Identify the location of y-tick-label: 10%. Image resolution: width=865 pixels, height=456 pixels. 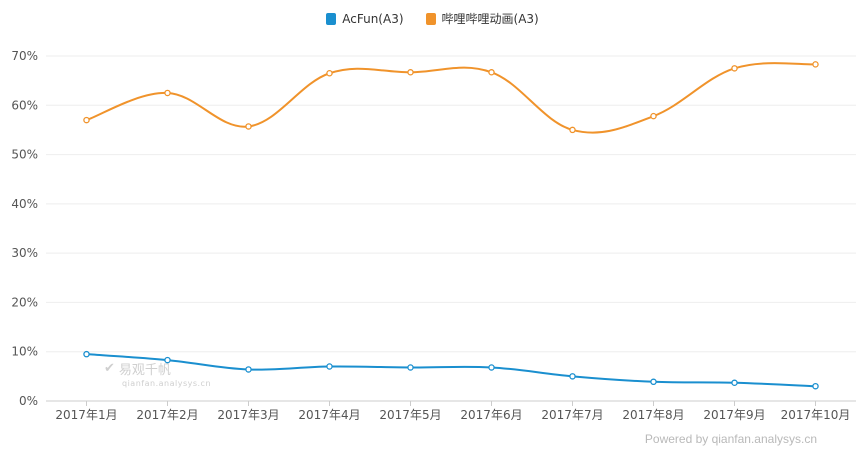
(24, 352).